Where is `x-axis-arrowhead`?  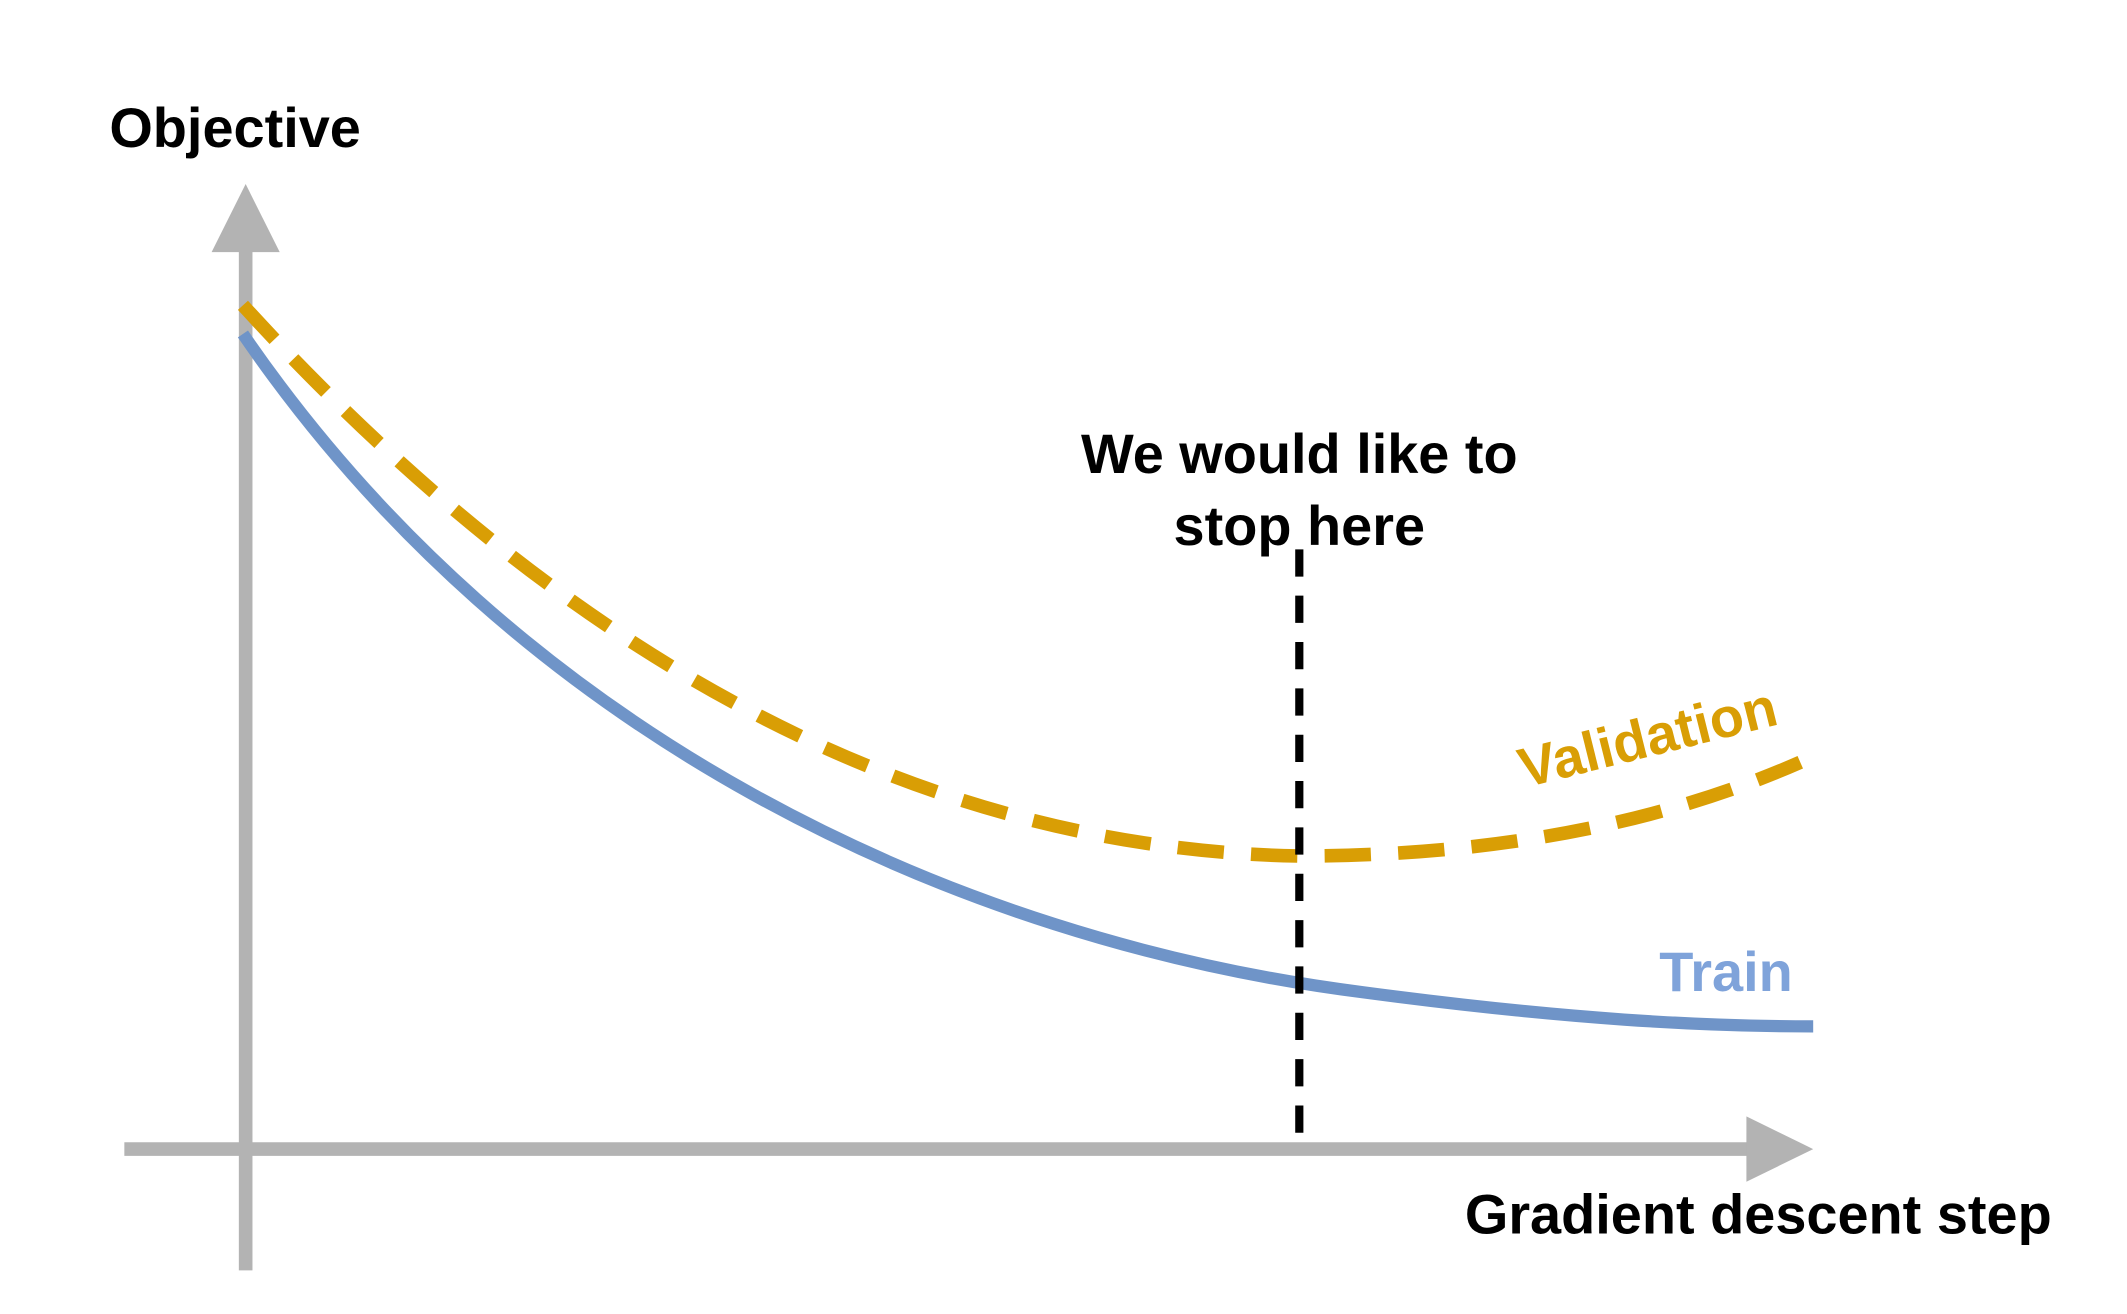
x-axis-arrowhead is located at coordinates (1780, 1149).